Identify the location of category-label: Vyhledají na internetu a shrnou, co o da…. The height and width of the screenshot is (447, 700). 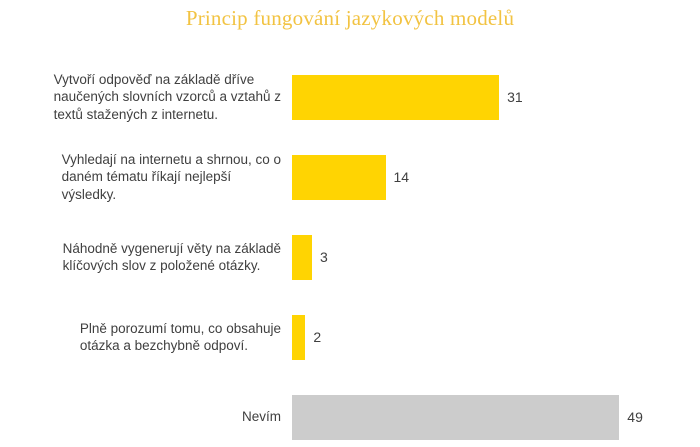
(140, 177).